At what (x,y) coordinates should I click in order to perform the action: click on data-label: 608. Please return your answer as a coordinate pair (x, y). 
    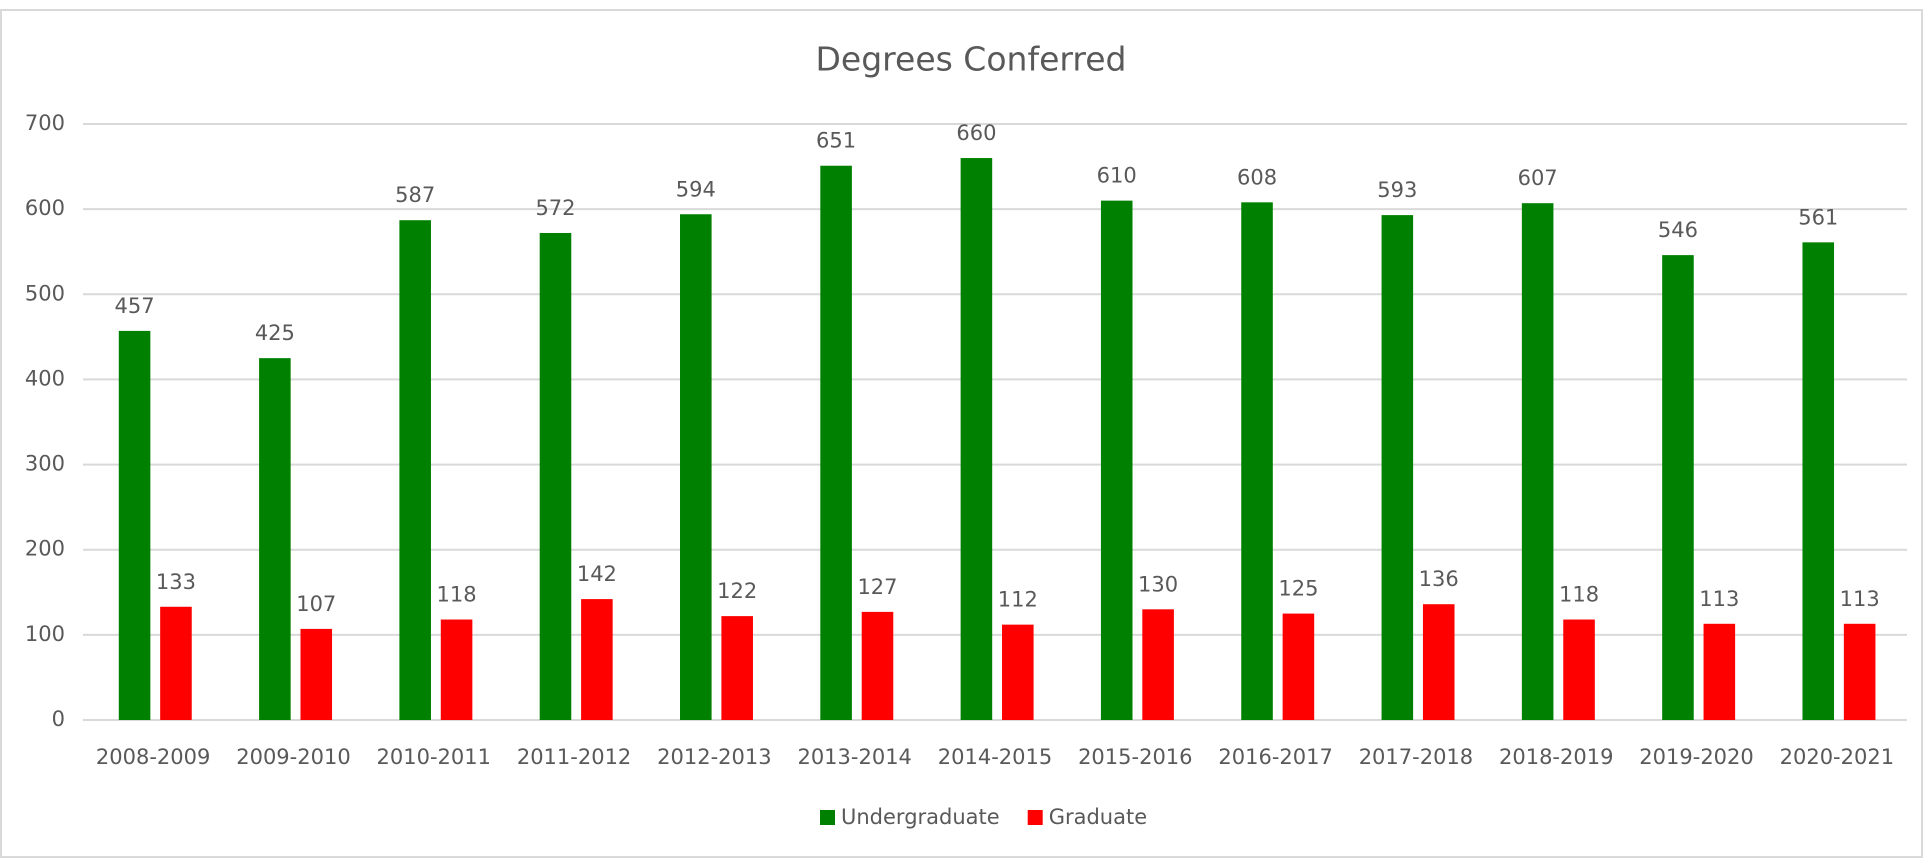
    Looking at the image, I should click on (1257, 177).